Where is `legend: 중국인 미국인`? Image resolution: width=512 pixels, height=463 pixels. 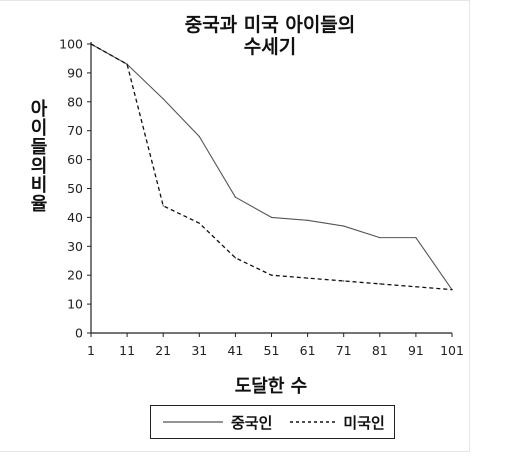 legend: 중국인 미국인 is located at coordinates (272, 422).